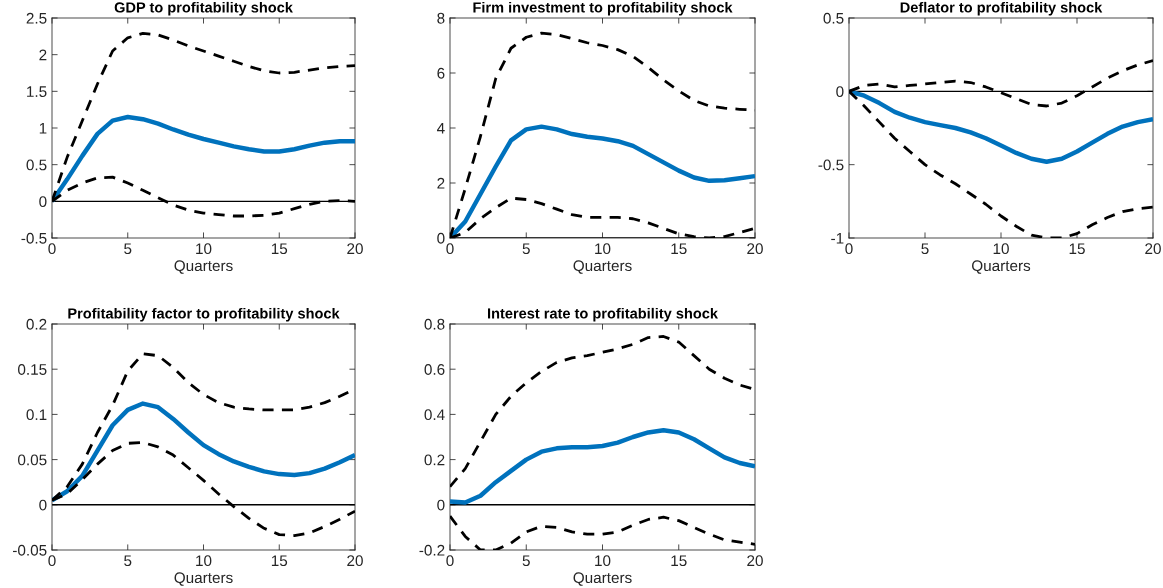 This screenshot has width=1163, height=588. What do you see at coordinates (434, 324) in the screenshot?
I see `y-tick-label: 0.8` at bounding box center [434, 324].